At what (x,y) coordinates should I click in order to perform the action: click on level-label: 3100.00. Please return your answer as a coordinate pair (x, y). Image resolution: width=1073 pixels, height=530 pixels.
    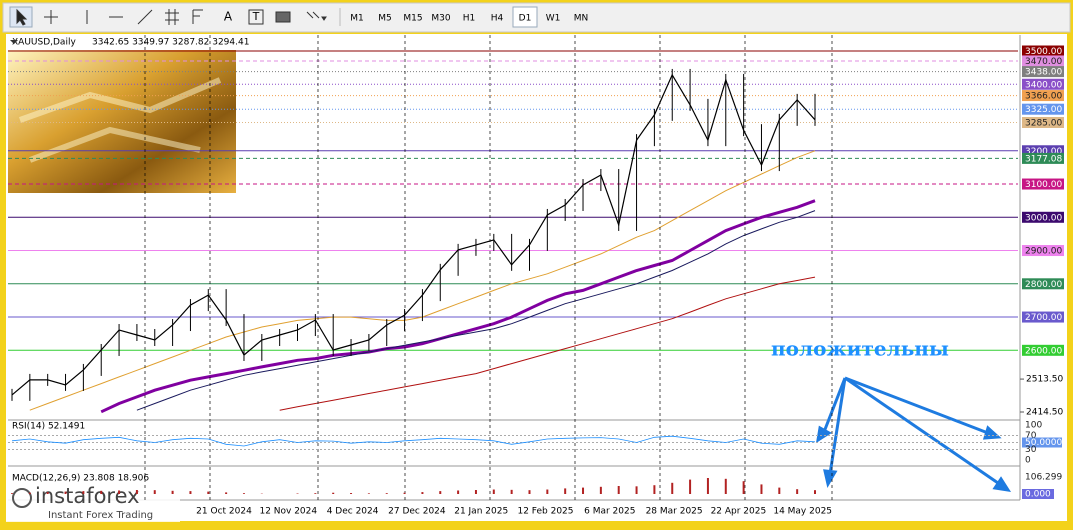
    Looking at the image, I should click on (1043, 185).